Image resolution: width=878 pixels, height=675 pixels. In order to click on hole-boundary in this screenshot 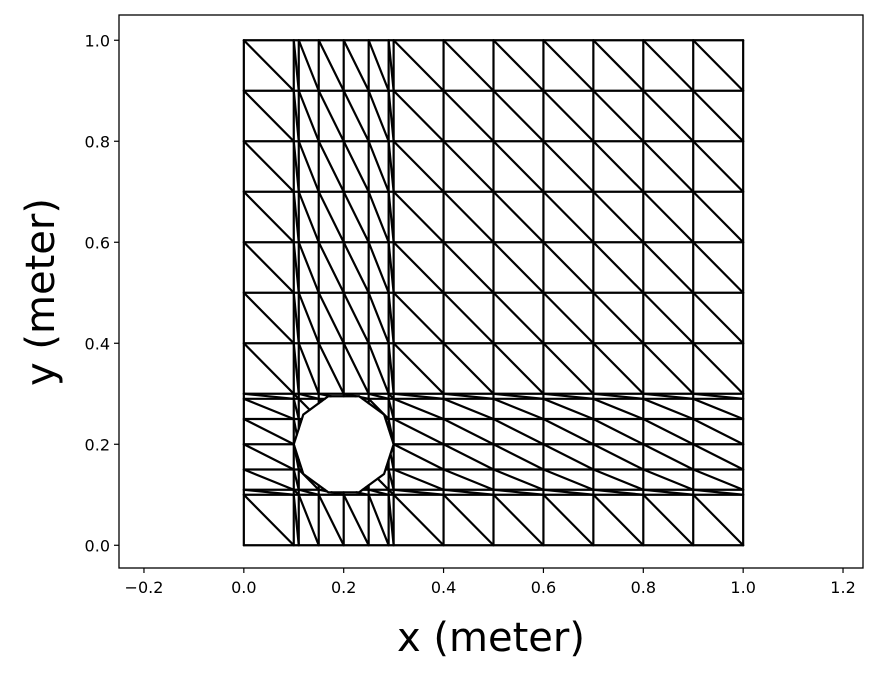, I will do `click(343, 444)`.